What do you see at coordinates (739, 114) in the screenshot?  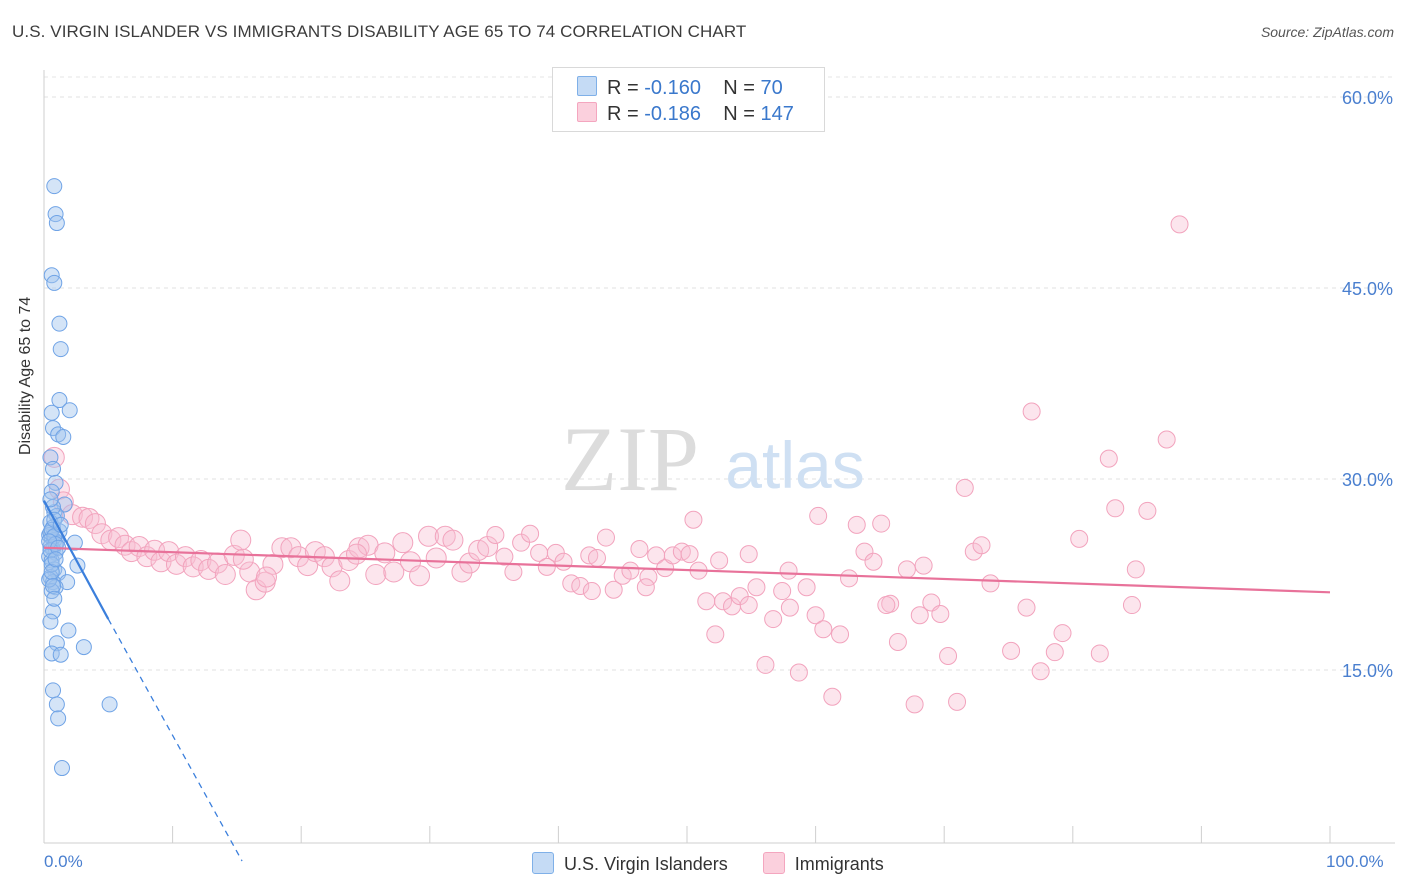 I see `n-label: N =` at bounding box center [739, 114].